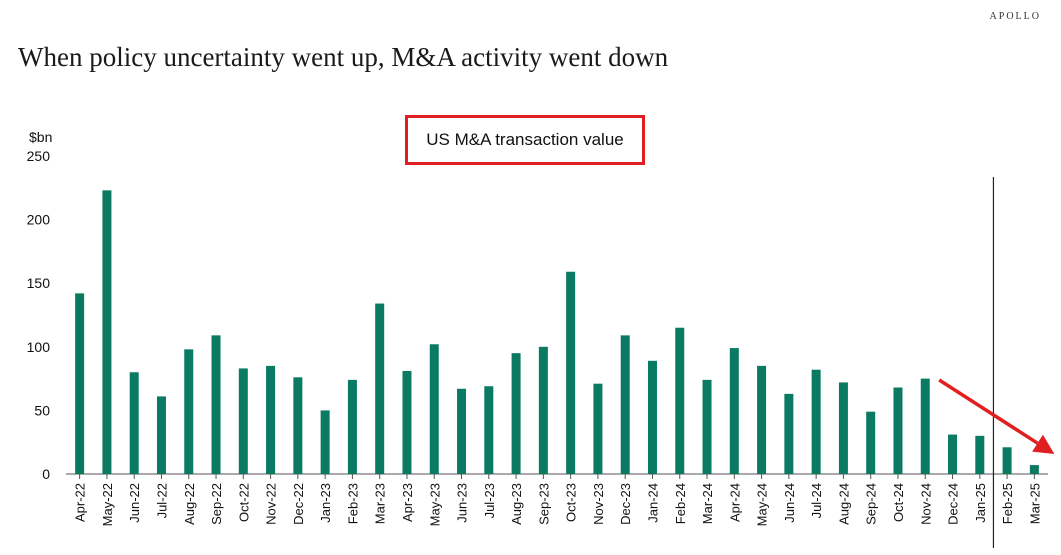  I want to click on x-tick-label: May-23, so click(434, 504).